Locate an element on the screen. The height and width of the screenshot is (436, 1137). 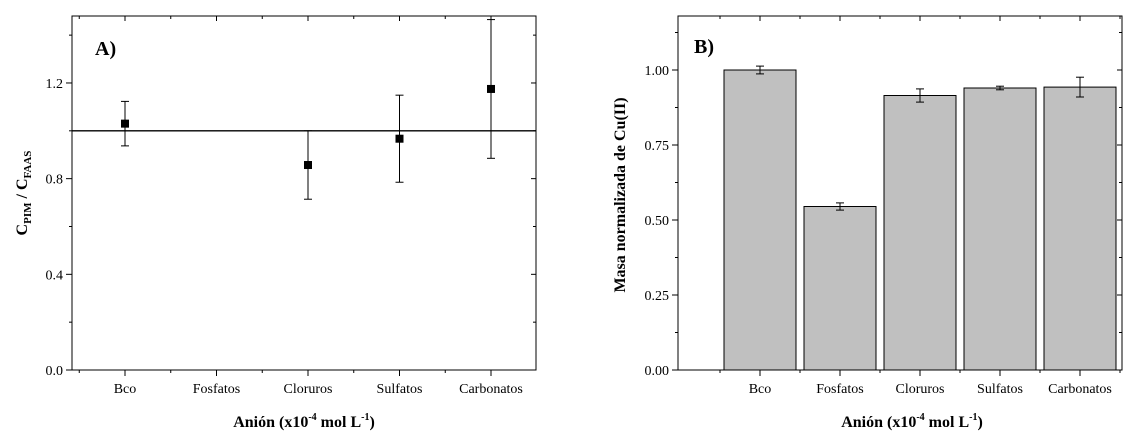
panel-a-x-tick-label: Bco is located at coordinates (125, 389).